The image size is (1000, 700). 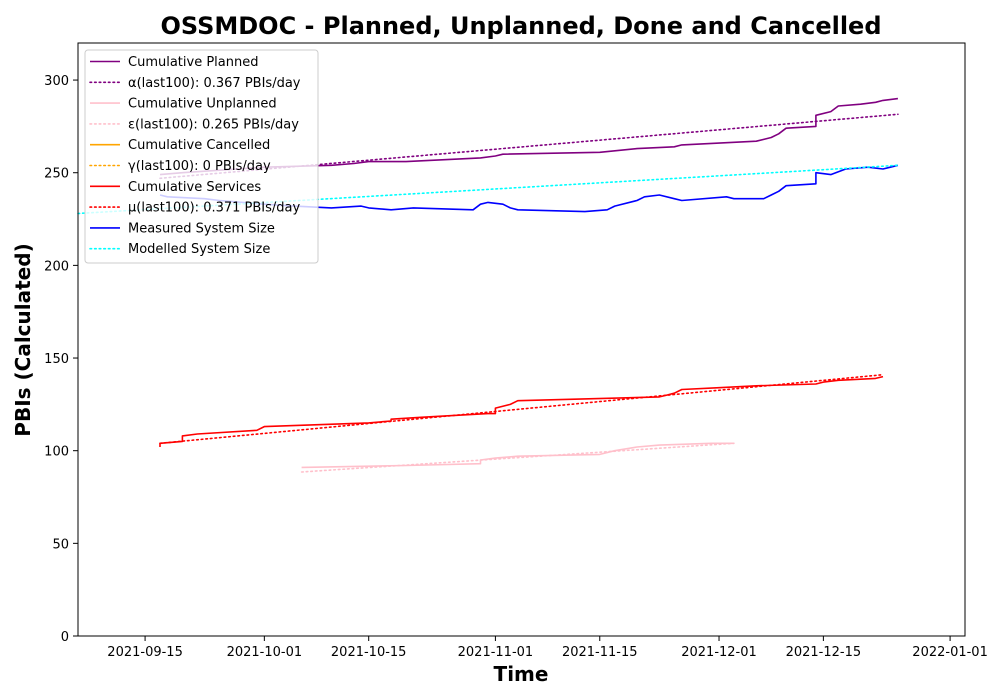 I want to click on legend-label: Modelled System Size, so click(x=199, y=249).